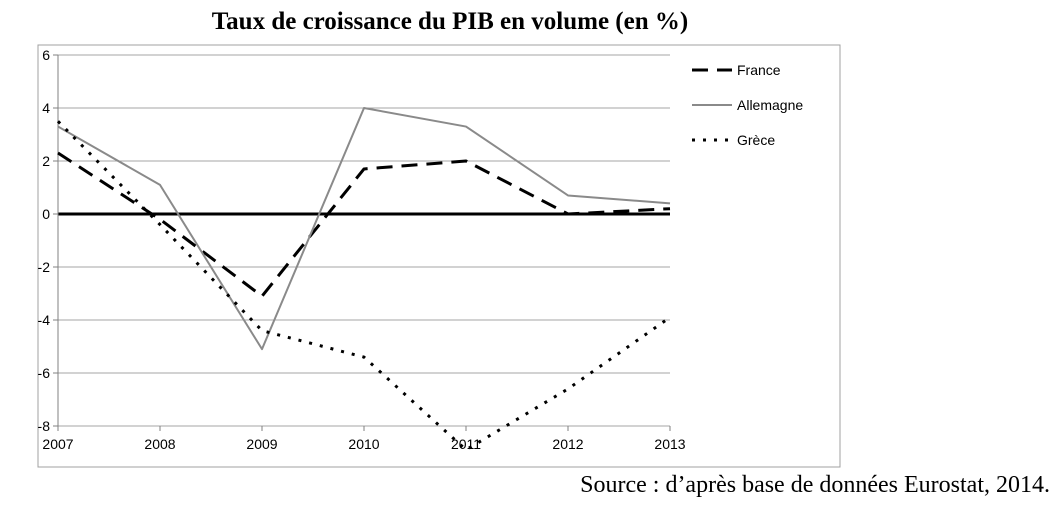 This screenshot has width=1058, height=518. I want to click on legend-label: Grèce, so click(756, 140).